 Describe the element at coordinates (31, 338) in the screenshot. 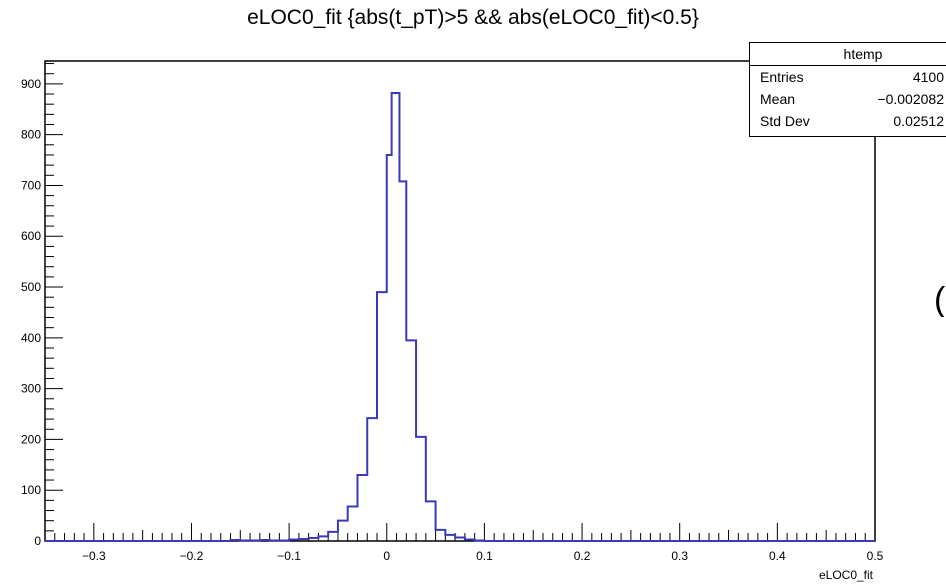

I see `y-tick-label: 400` at that location.